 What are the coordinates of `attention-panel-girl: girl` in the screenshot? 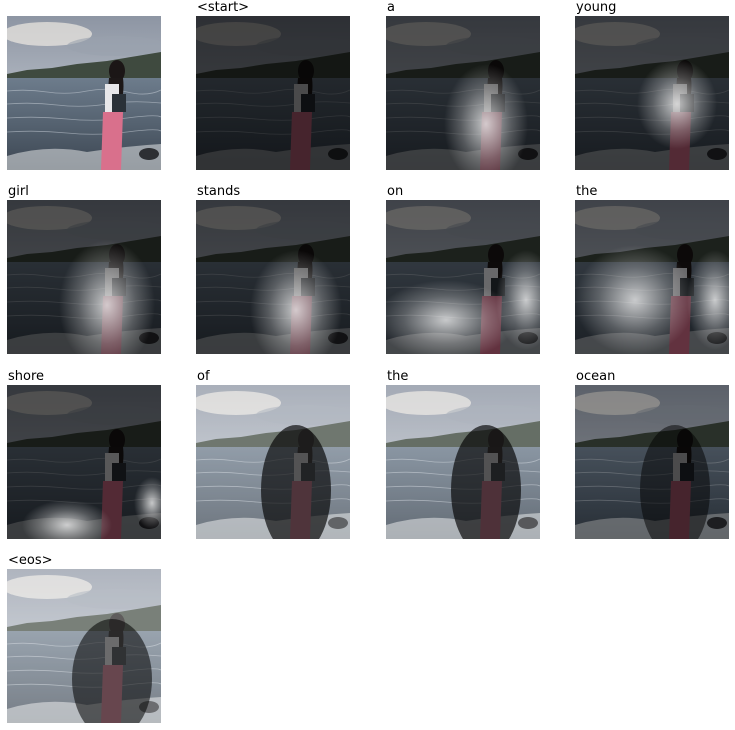 It's located at (84, 269).